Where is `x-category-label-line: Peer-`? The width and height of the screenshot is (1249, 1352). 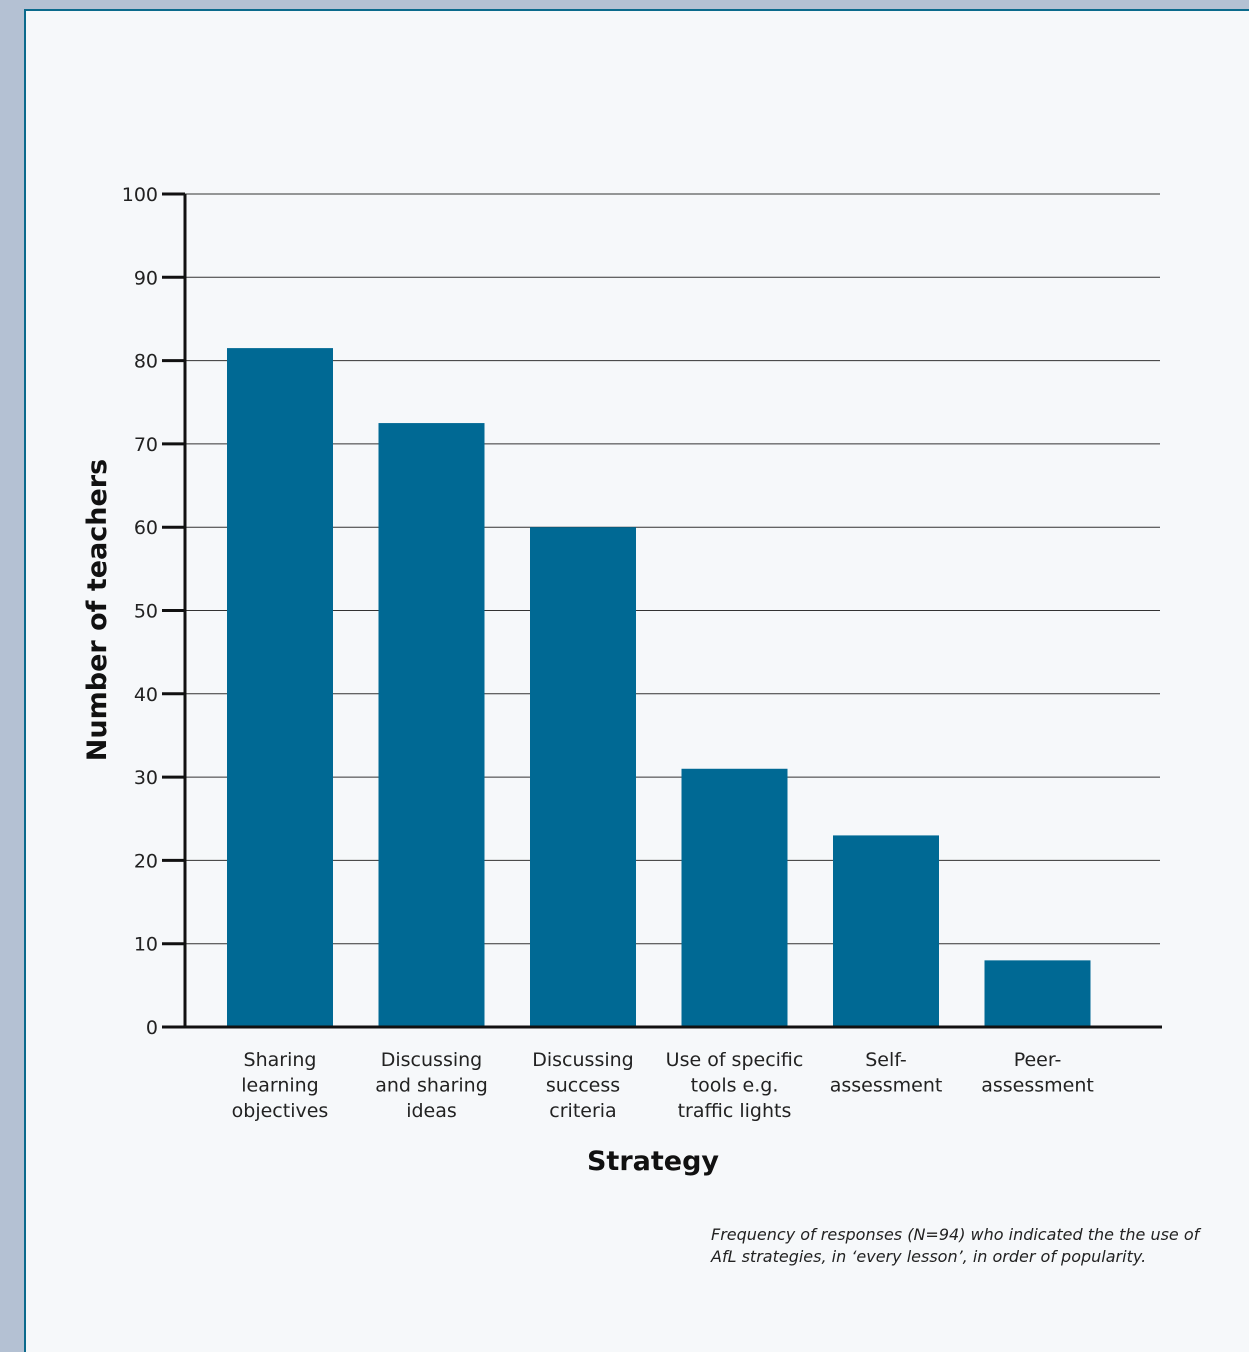
x-category-label-line: Peer- is located at coordinates (1038, 1060).